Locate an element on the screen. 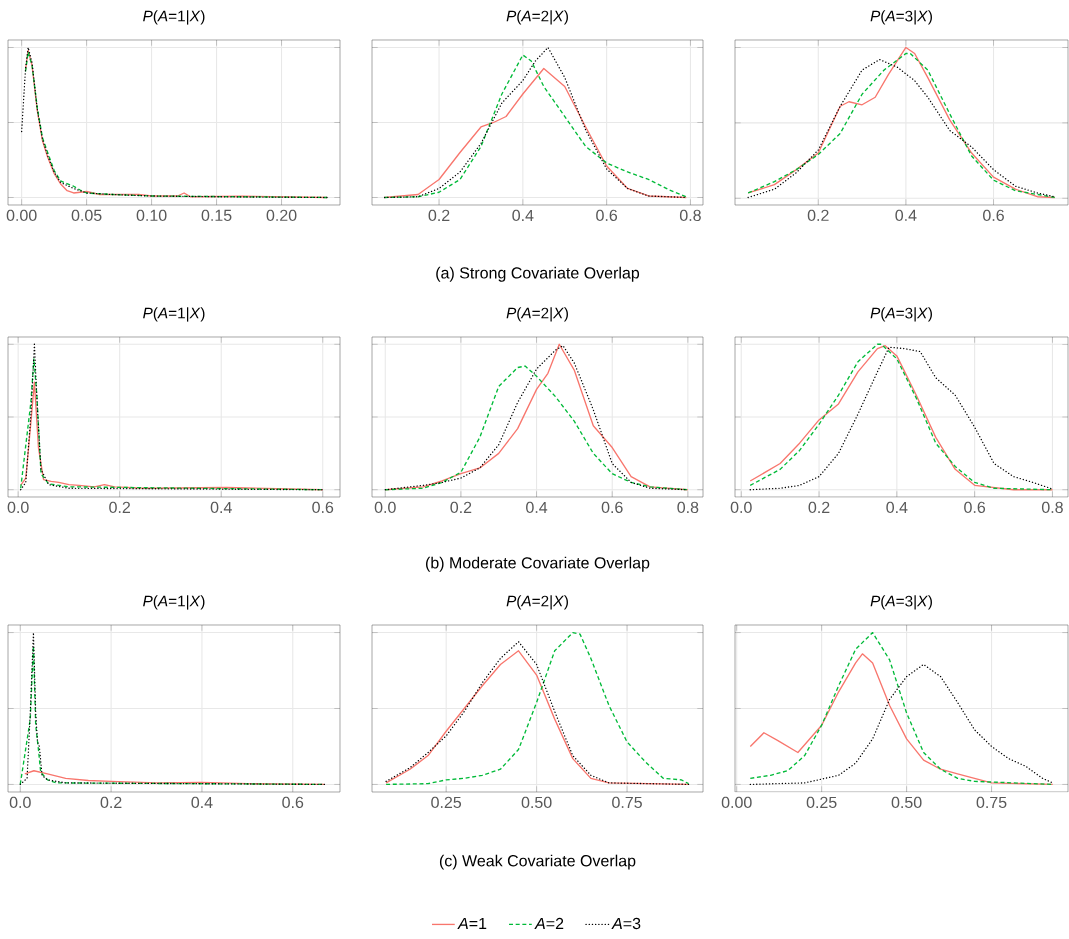 This screenshot has height=939, width=1069. text: (b) Moderate Covariate Overlap is located at coordinates (538, 564).